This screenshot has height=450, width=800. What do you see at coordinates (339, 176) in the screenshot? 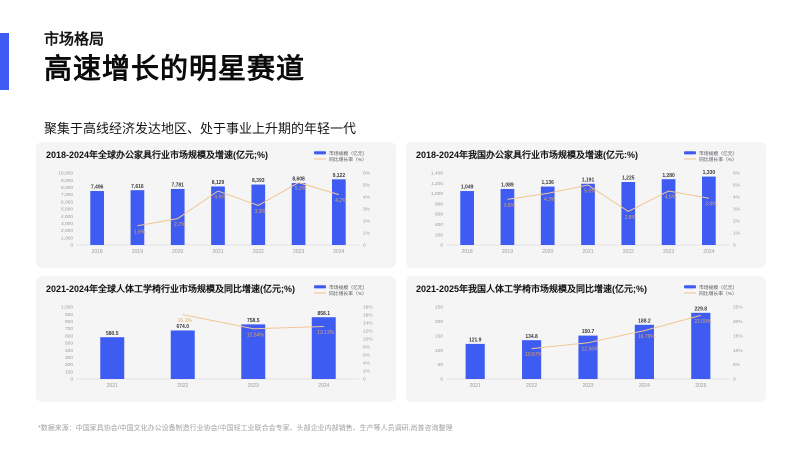
I see `bar-value-label: 9,122` at bounding box center [339, 176].